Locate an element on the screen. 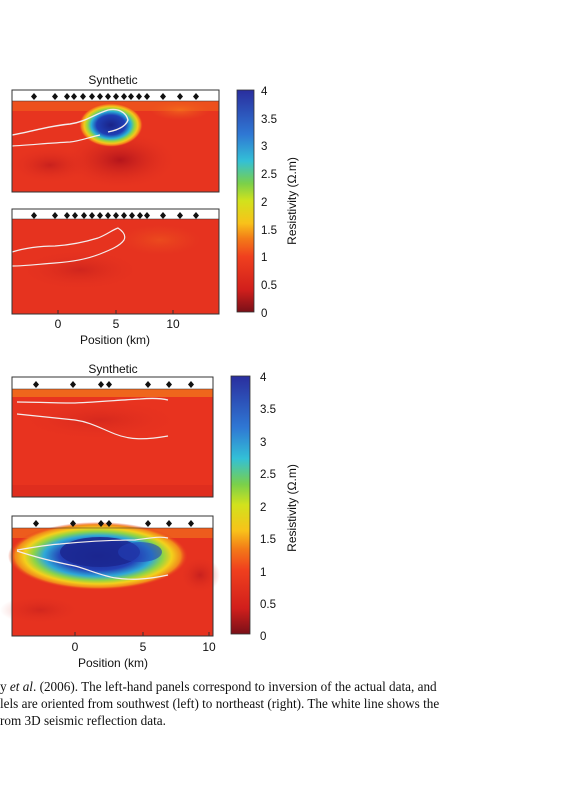  caption-line-3: rom 3D seismic reflection data. is located at coordinates (83, 720).